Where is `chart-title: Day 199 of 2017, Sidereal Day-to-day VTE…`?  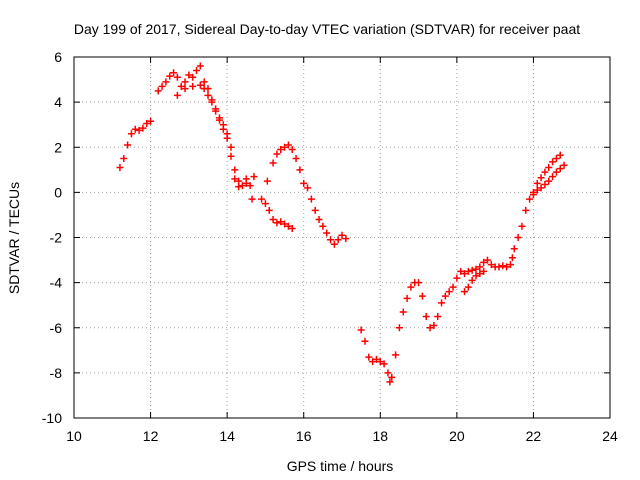 chart-title: Day 199 of 2017, Sidereal Day-to-day VTE… is located at coordinates (327, 29).